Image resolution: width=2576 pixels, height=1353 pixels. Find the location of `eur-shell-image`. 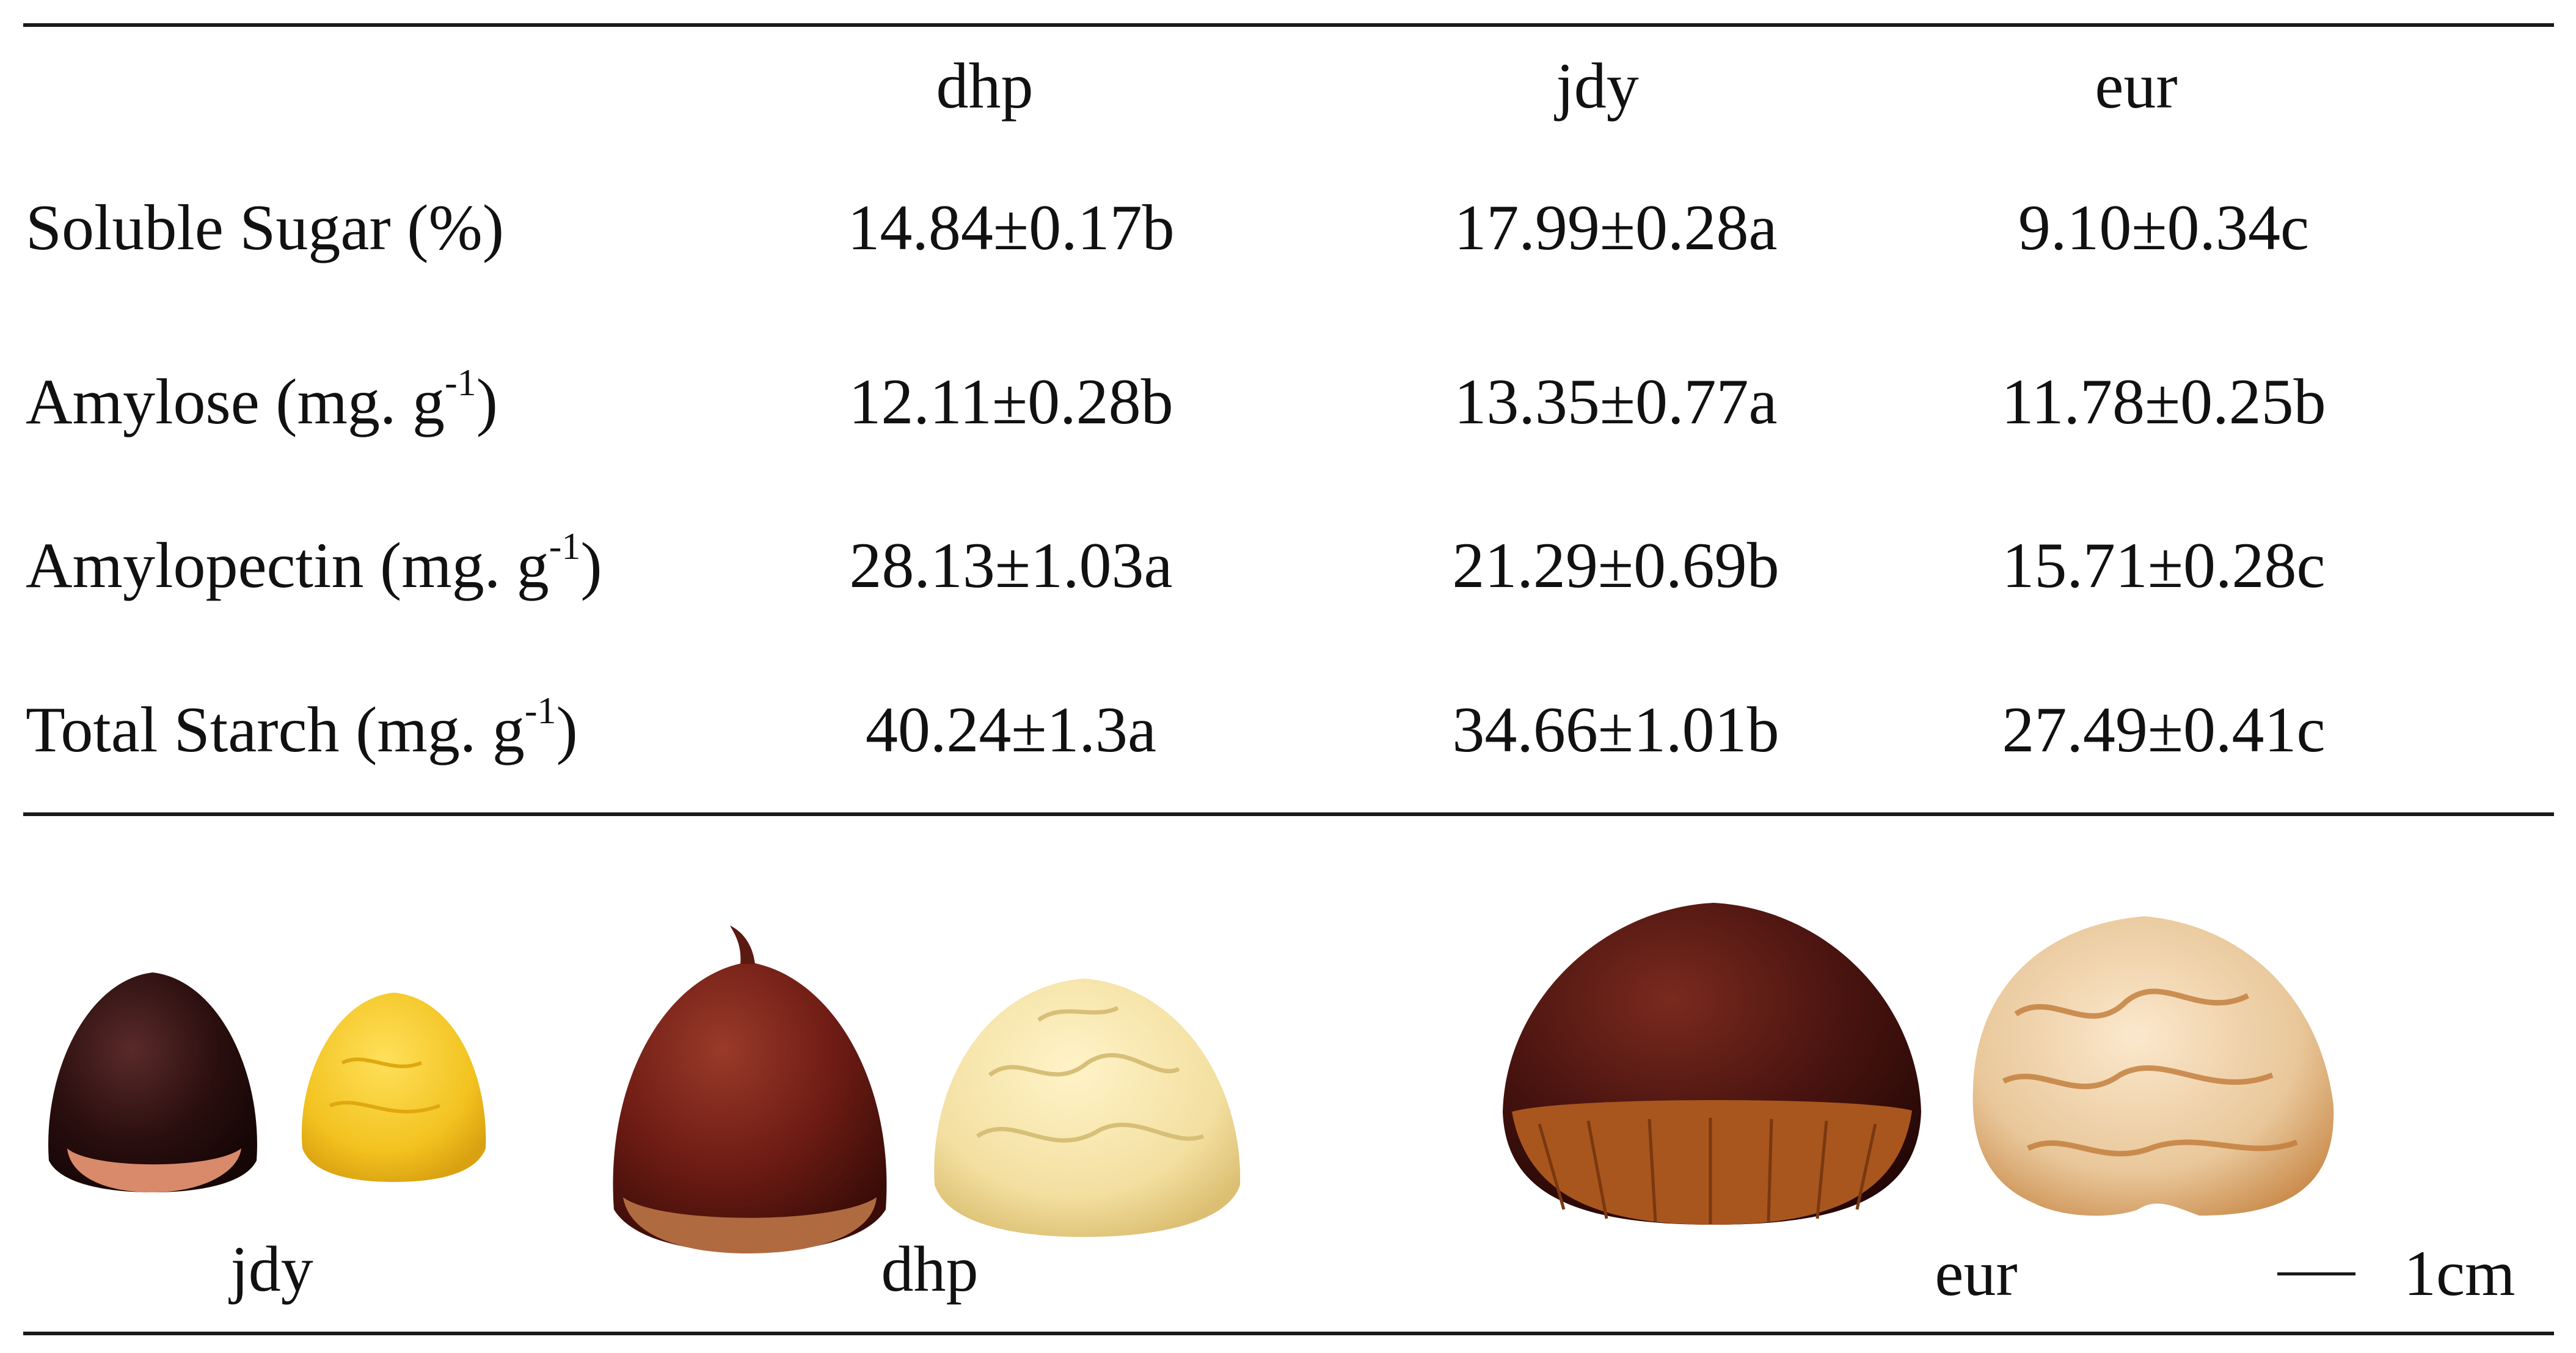

eur-shell-image is located at coordinates (1712, 1064).